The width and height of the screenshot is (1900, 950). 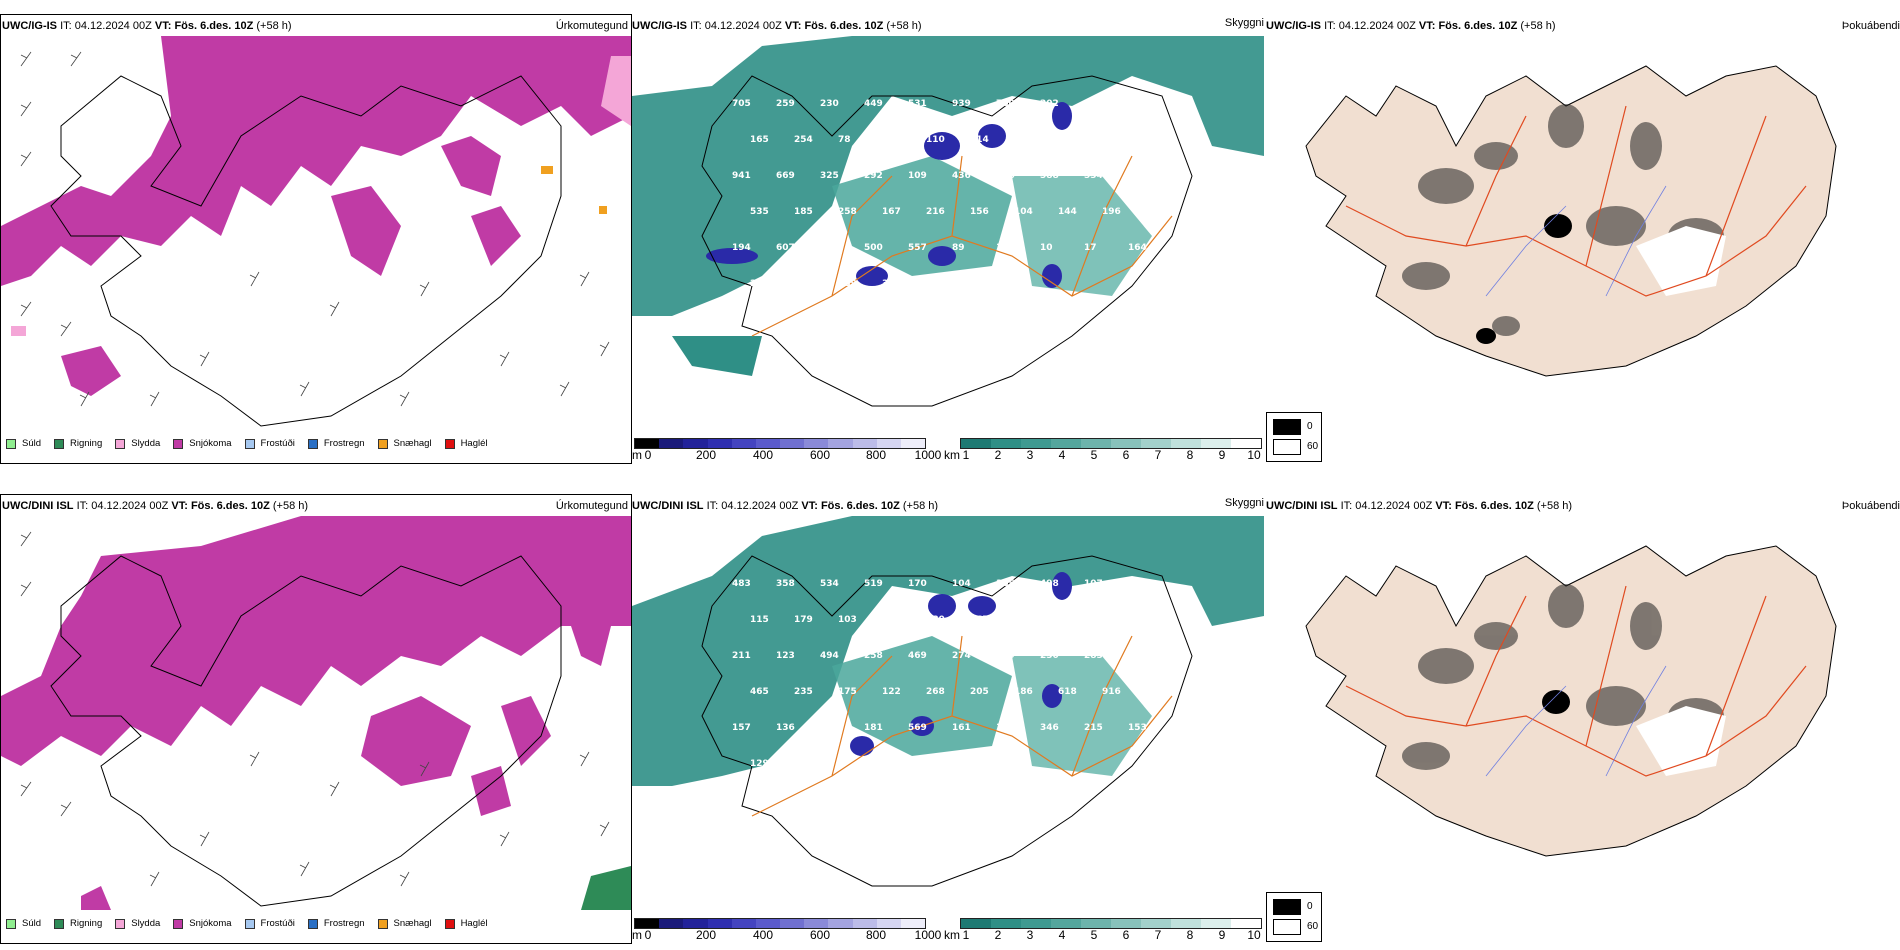 What do you see at coordinates (759, 692) in the screenshot?
I see `height-label: 465` at bounding box center [759, 692].